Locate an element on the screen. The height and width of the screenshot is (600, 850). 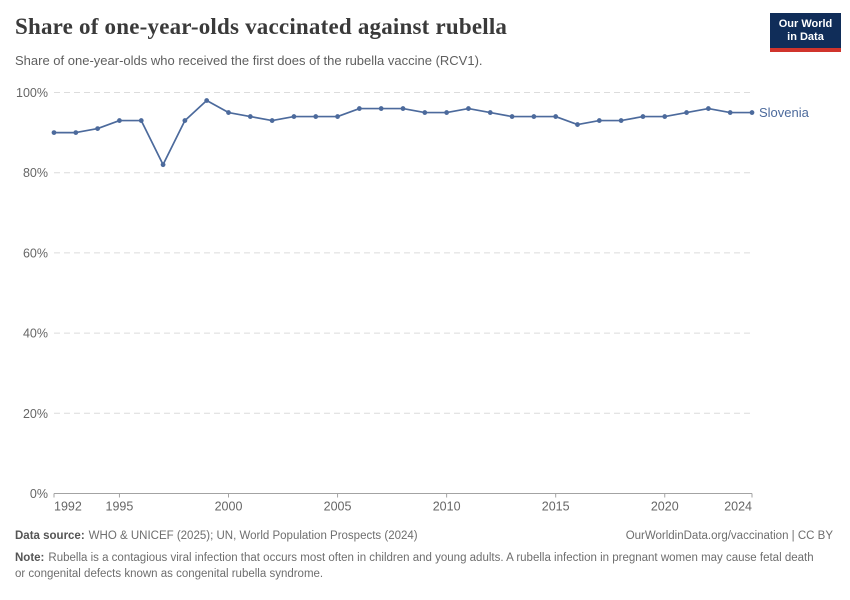
y-axis-tick-label: 40% is located at coordinates (35, 334).